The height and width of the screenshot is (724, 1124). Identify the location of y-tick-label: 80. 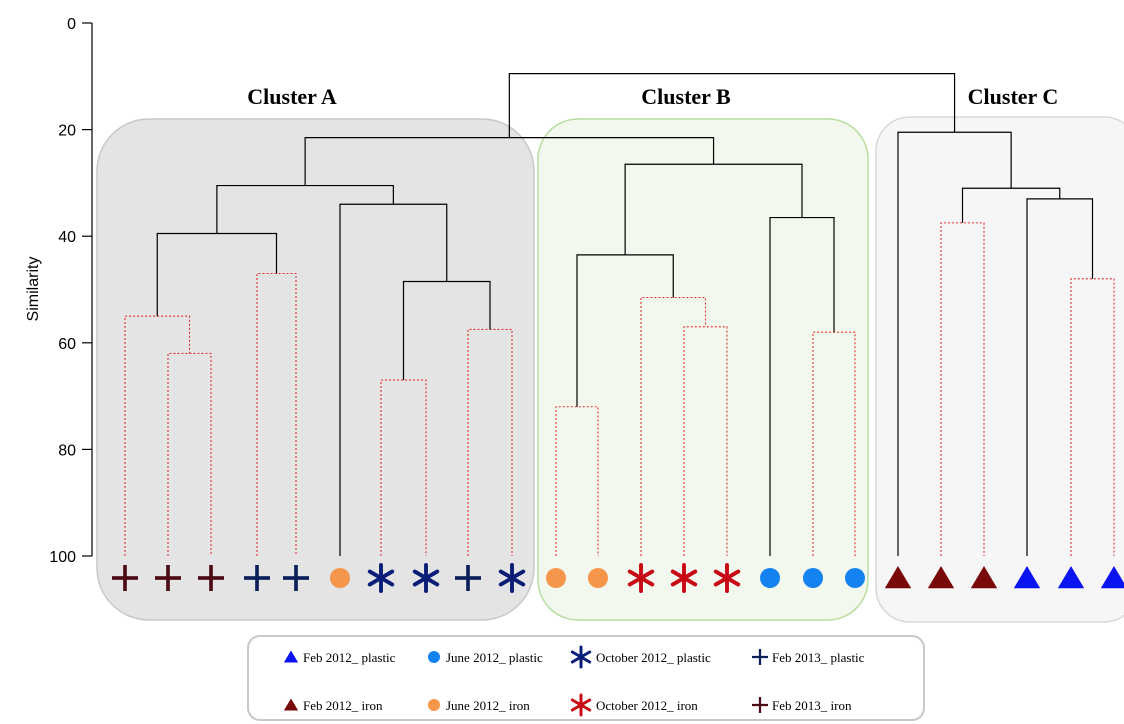
(67, 450).